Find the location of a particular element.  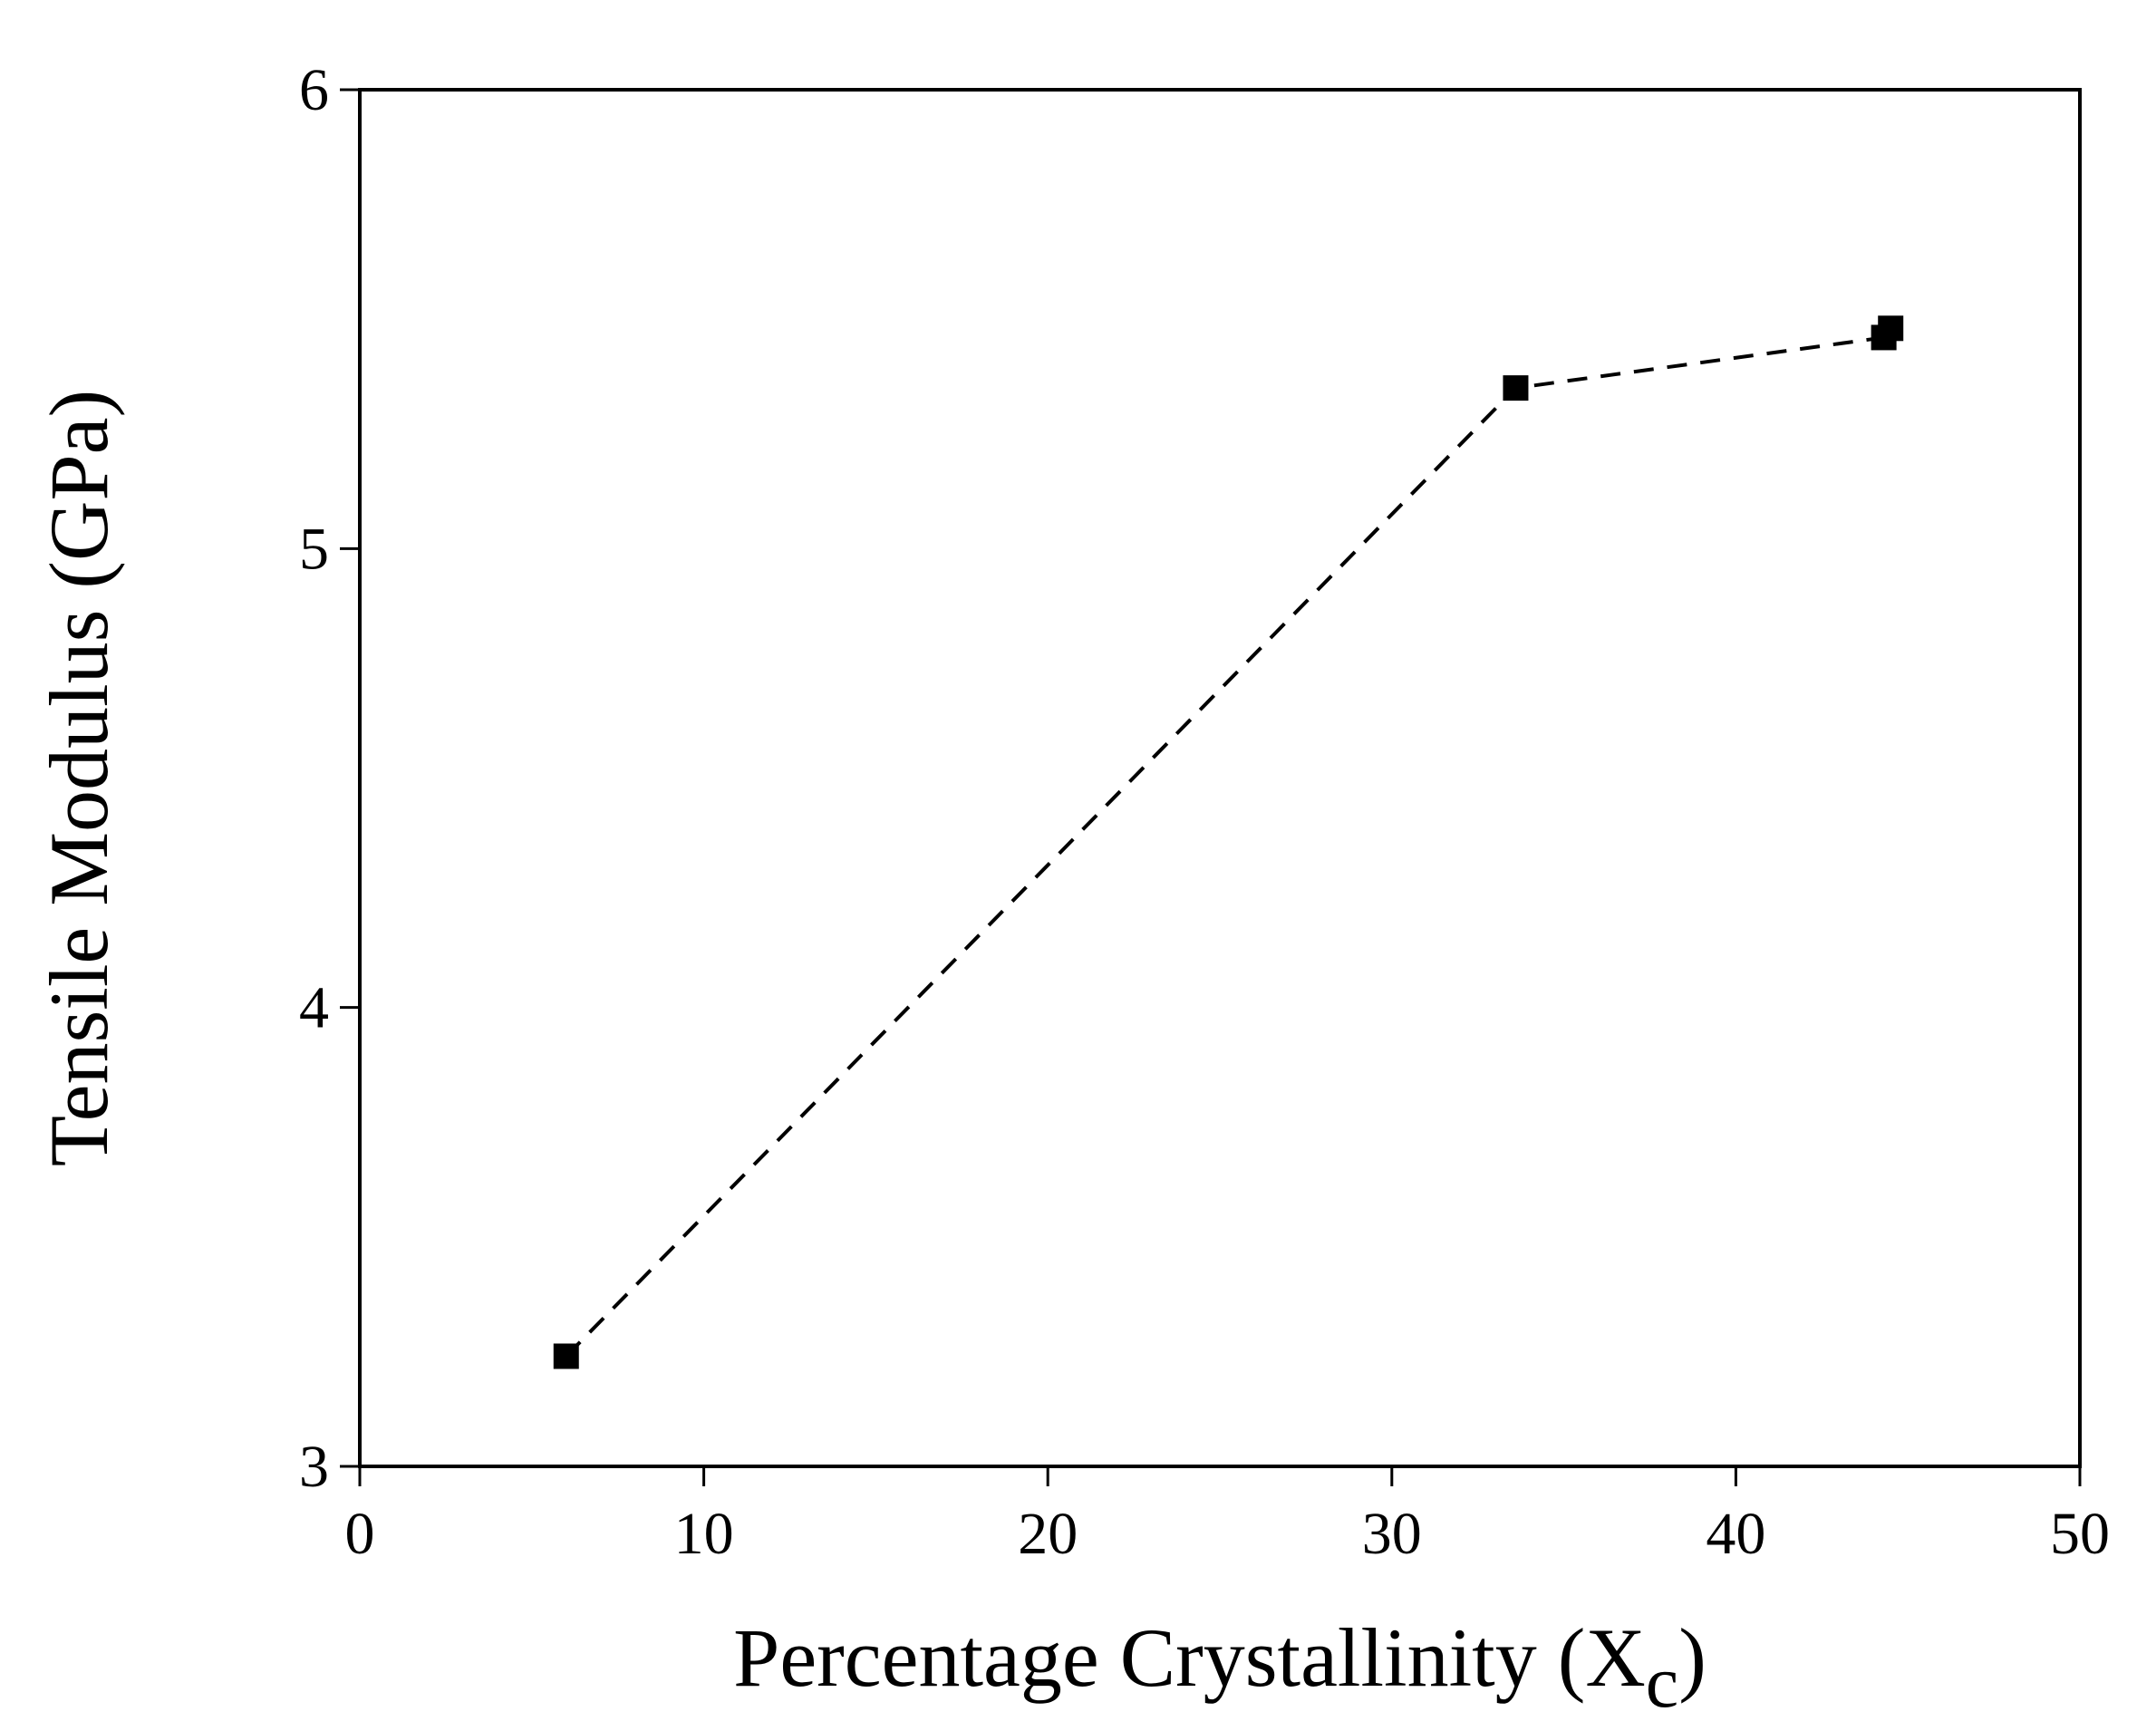

x-tick-label: 0 is located at coordinates (360, 1534).